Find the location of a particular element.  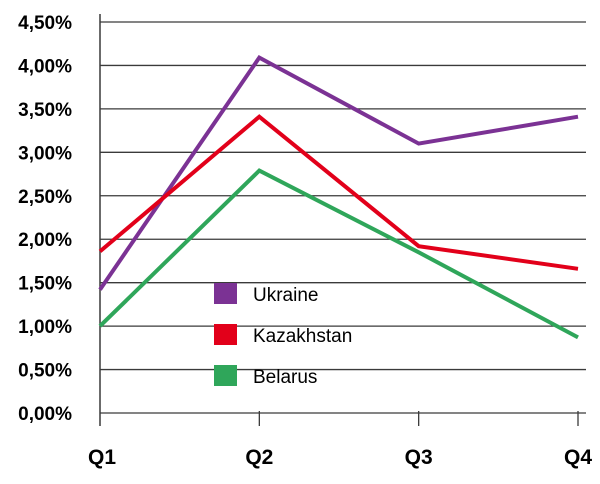

x-tick-label: Q2 is located at coordinates (259, 457).